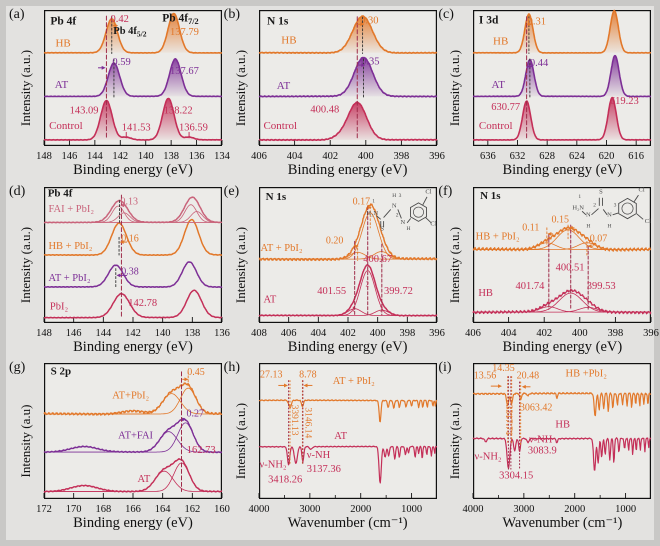 This screenshot has height=546, width=660. Describe the element at coordinates (133, 399) in the screenshot. I see `curve-AT+PbI₂` at that location.